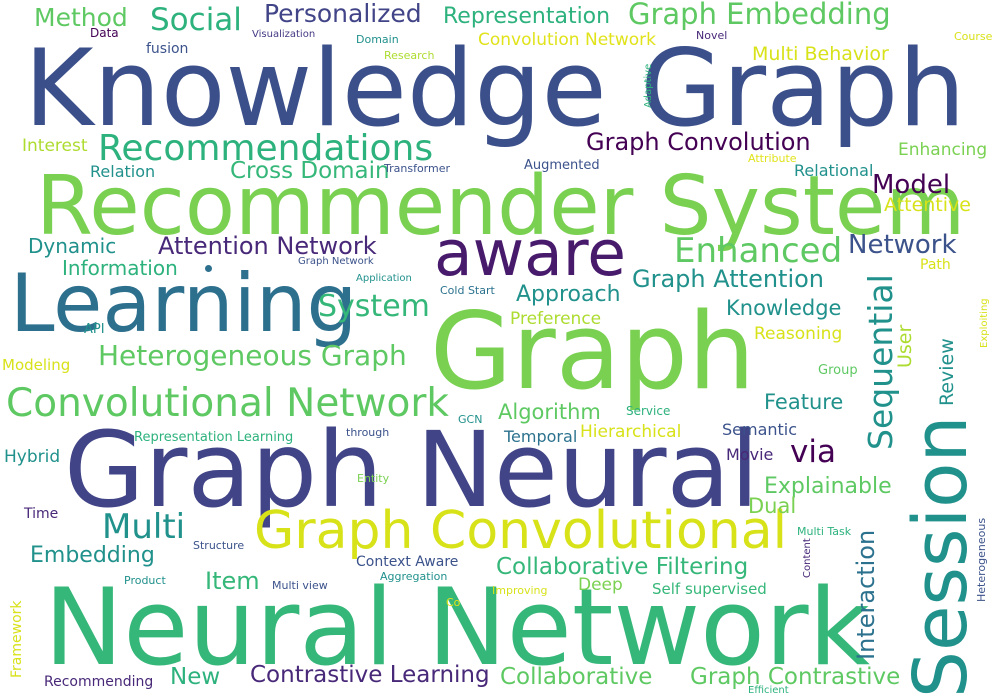 This screenshot has height=700, width=1000. What do you see at coordinates (902, 245) in the screenshot?
I see `word: Network` at bounding box center [902, 245].